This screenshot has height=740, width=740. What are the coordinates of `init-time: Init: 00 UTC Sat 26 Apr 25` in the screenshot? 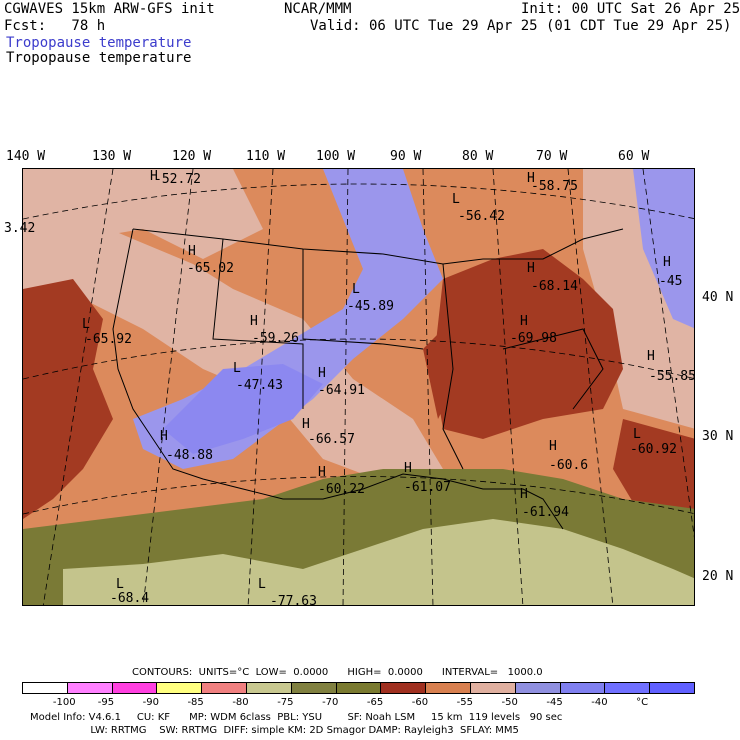 It's located at (630, 9).